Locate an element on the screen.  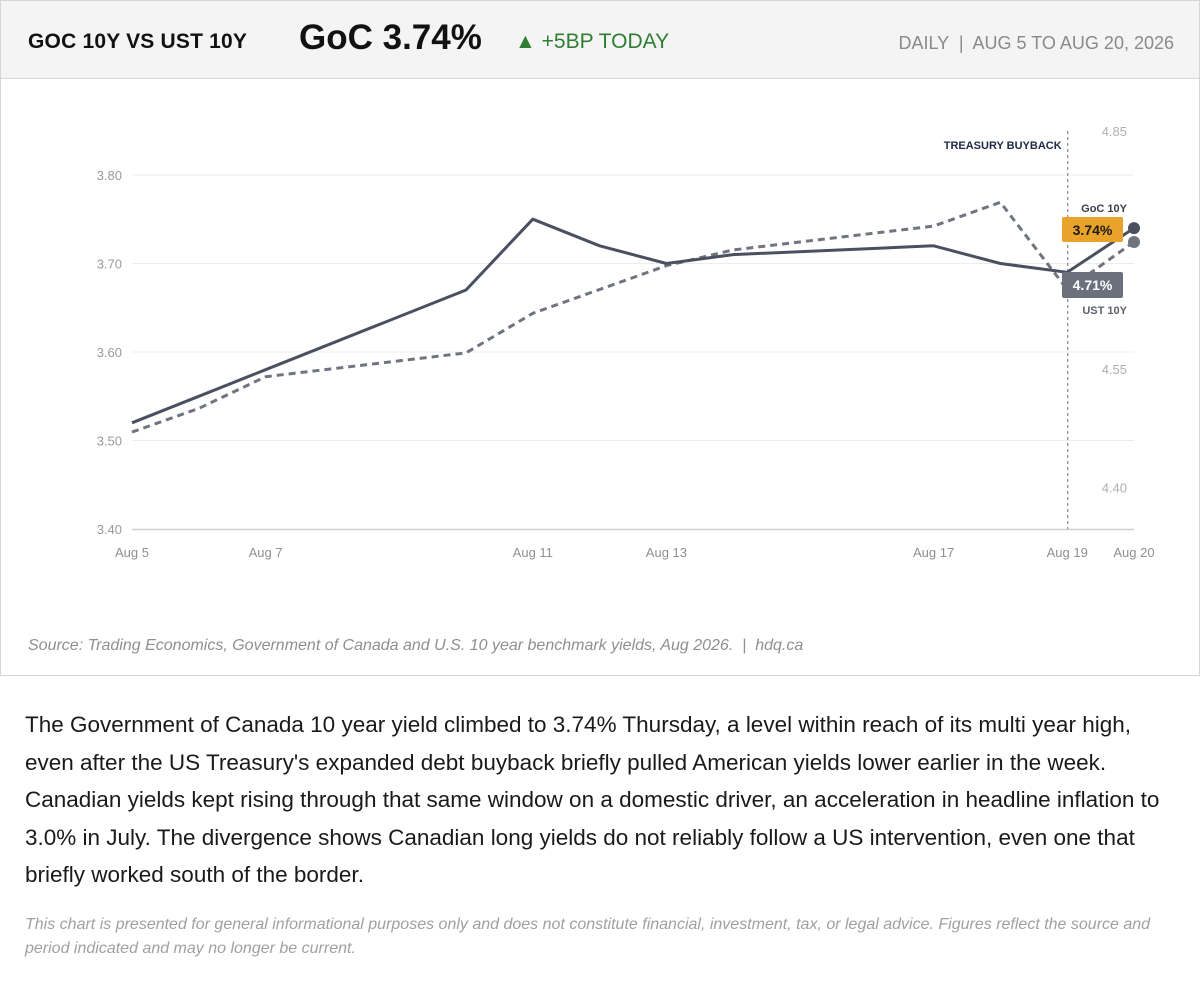
x-tick-label: Aug 17 is located at coordinates (933, 552).